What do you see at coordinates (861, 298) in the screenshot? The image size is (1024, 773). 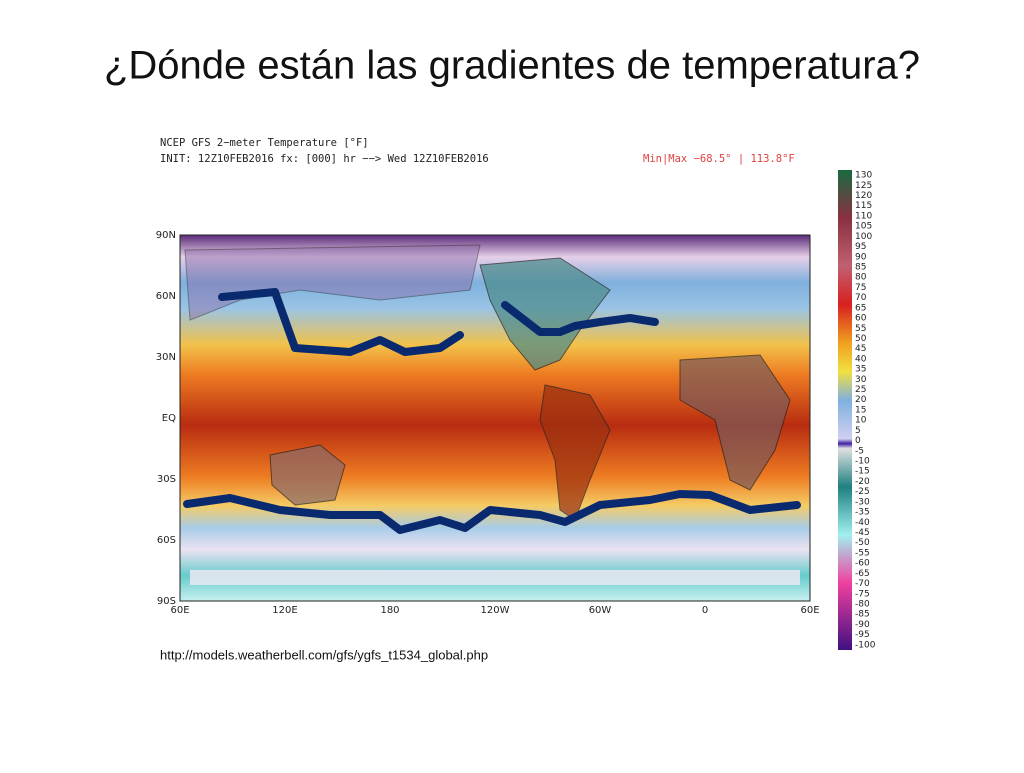 I see `colorbar-label: 70` at bounding box center [861, 298].